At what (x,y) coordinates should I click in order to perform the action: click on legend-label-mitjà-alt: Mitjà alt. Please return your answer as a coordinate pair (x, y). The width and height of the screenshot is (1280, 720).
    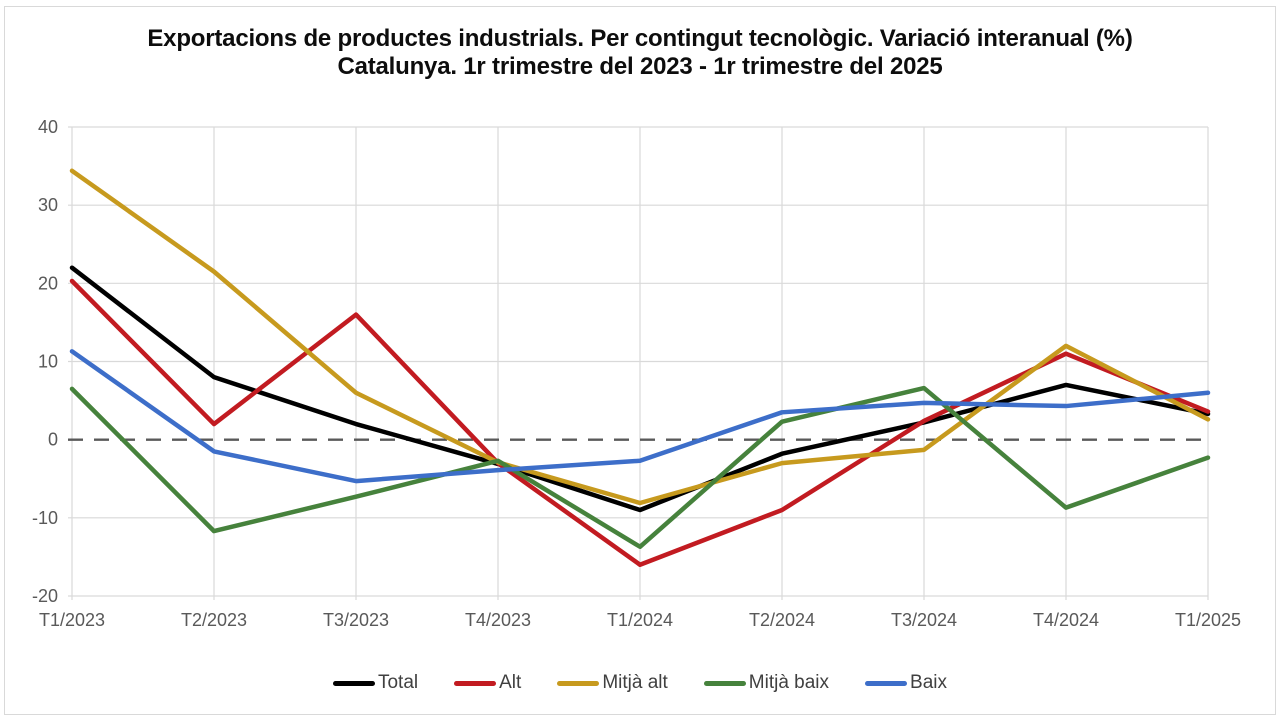
    Looking at the image, I should click on (635, 682).